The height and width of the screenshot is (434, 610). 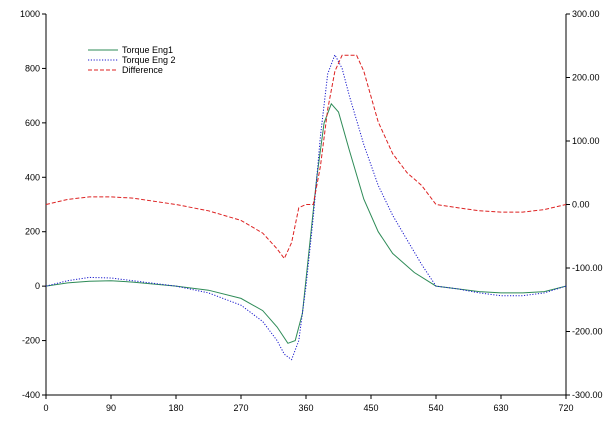 What do you see at coordinates (31, 341) in the screenshot?
I see `y-left-tick-label: -200` at bounding box center [31, 341].